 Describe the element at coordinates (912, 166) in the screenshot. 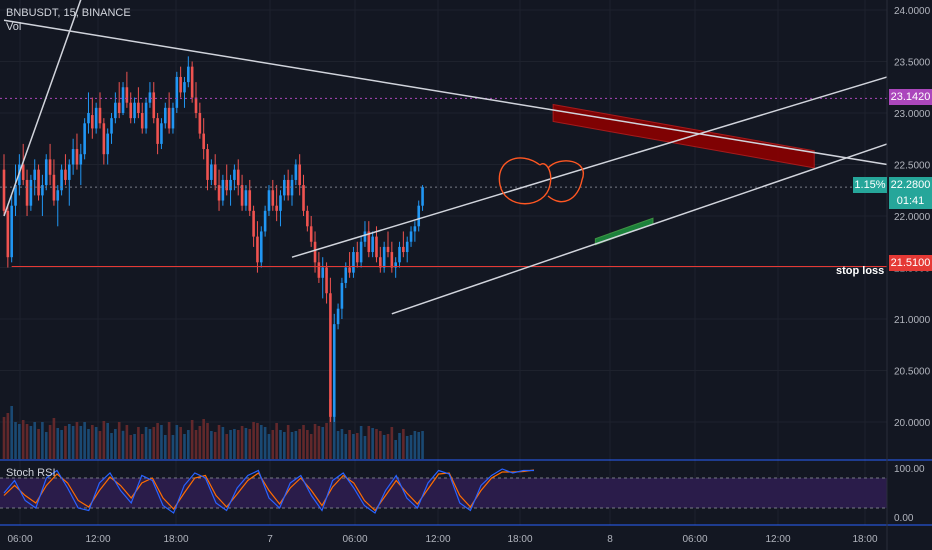

I see `price-tick-label: 22.5000` at that location.